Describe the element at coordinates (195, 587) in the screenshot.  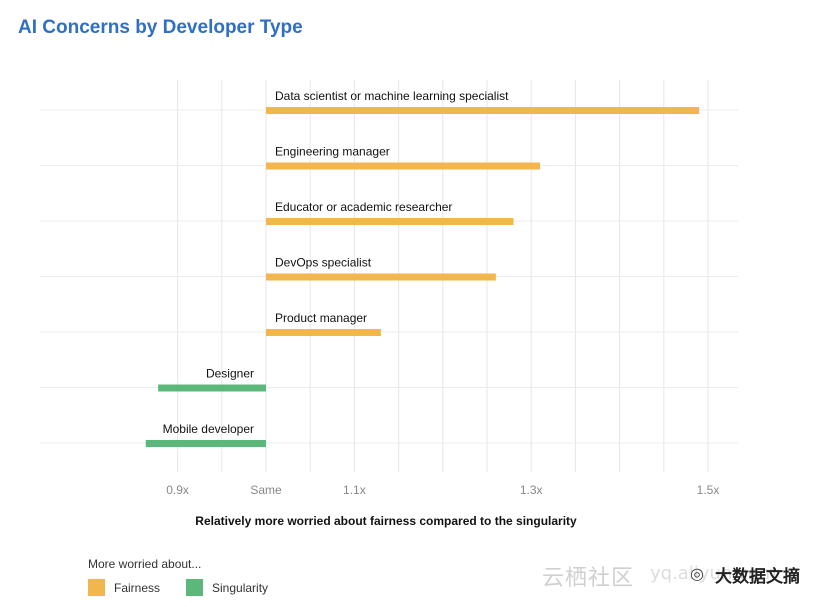
I see `legend-swatch-singularity` at that location.